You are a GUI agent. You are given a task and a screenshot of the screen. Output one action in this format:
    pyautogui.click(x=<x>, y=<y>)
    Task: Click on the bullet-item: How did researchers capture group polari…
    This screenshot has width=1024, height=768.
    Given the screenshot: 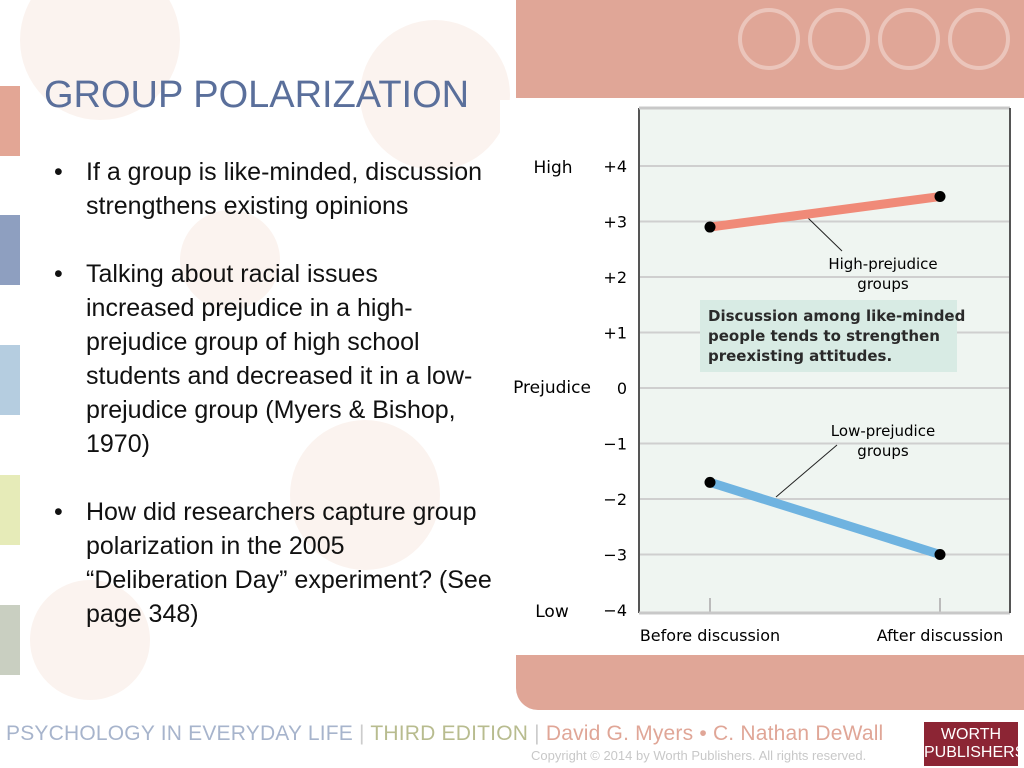 What is the action you would take?
    pyautogui.click(x=272, y=563)
    